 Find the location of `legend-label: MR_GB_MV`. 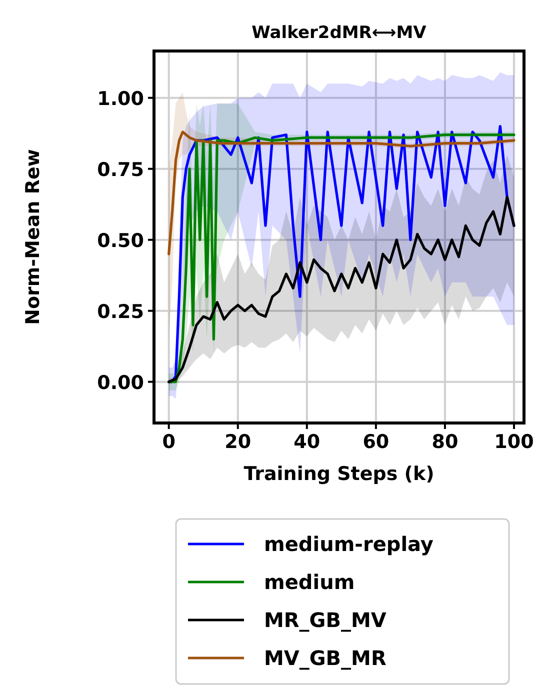

legend-label: MR_GB_MV is located at coordinates (325, 620).